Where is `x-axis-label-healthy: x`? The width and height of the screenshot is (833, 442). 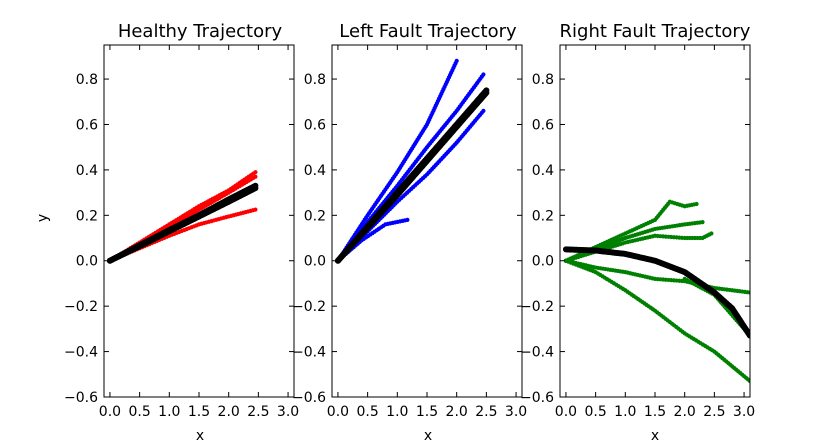
x-axis-label-healthy: x is located at coordinates (200, 435).